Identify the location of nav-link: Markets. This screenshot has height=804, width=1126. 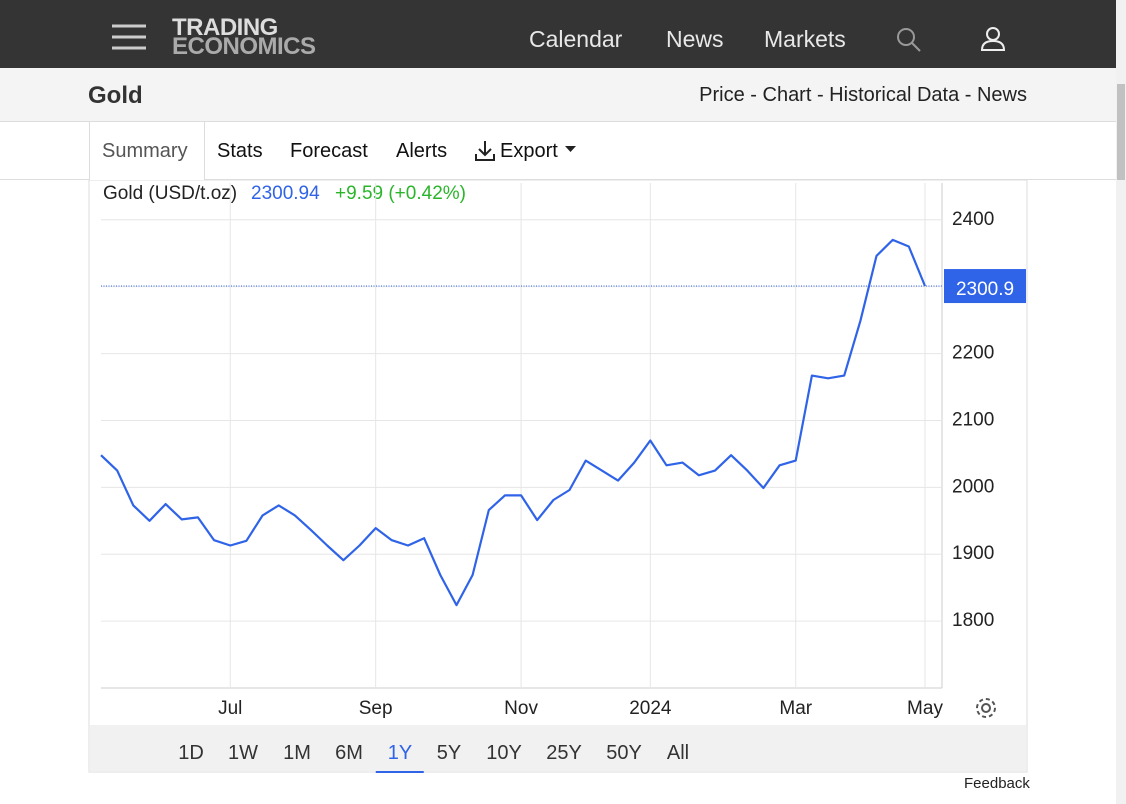
(805, 39).